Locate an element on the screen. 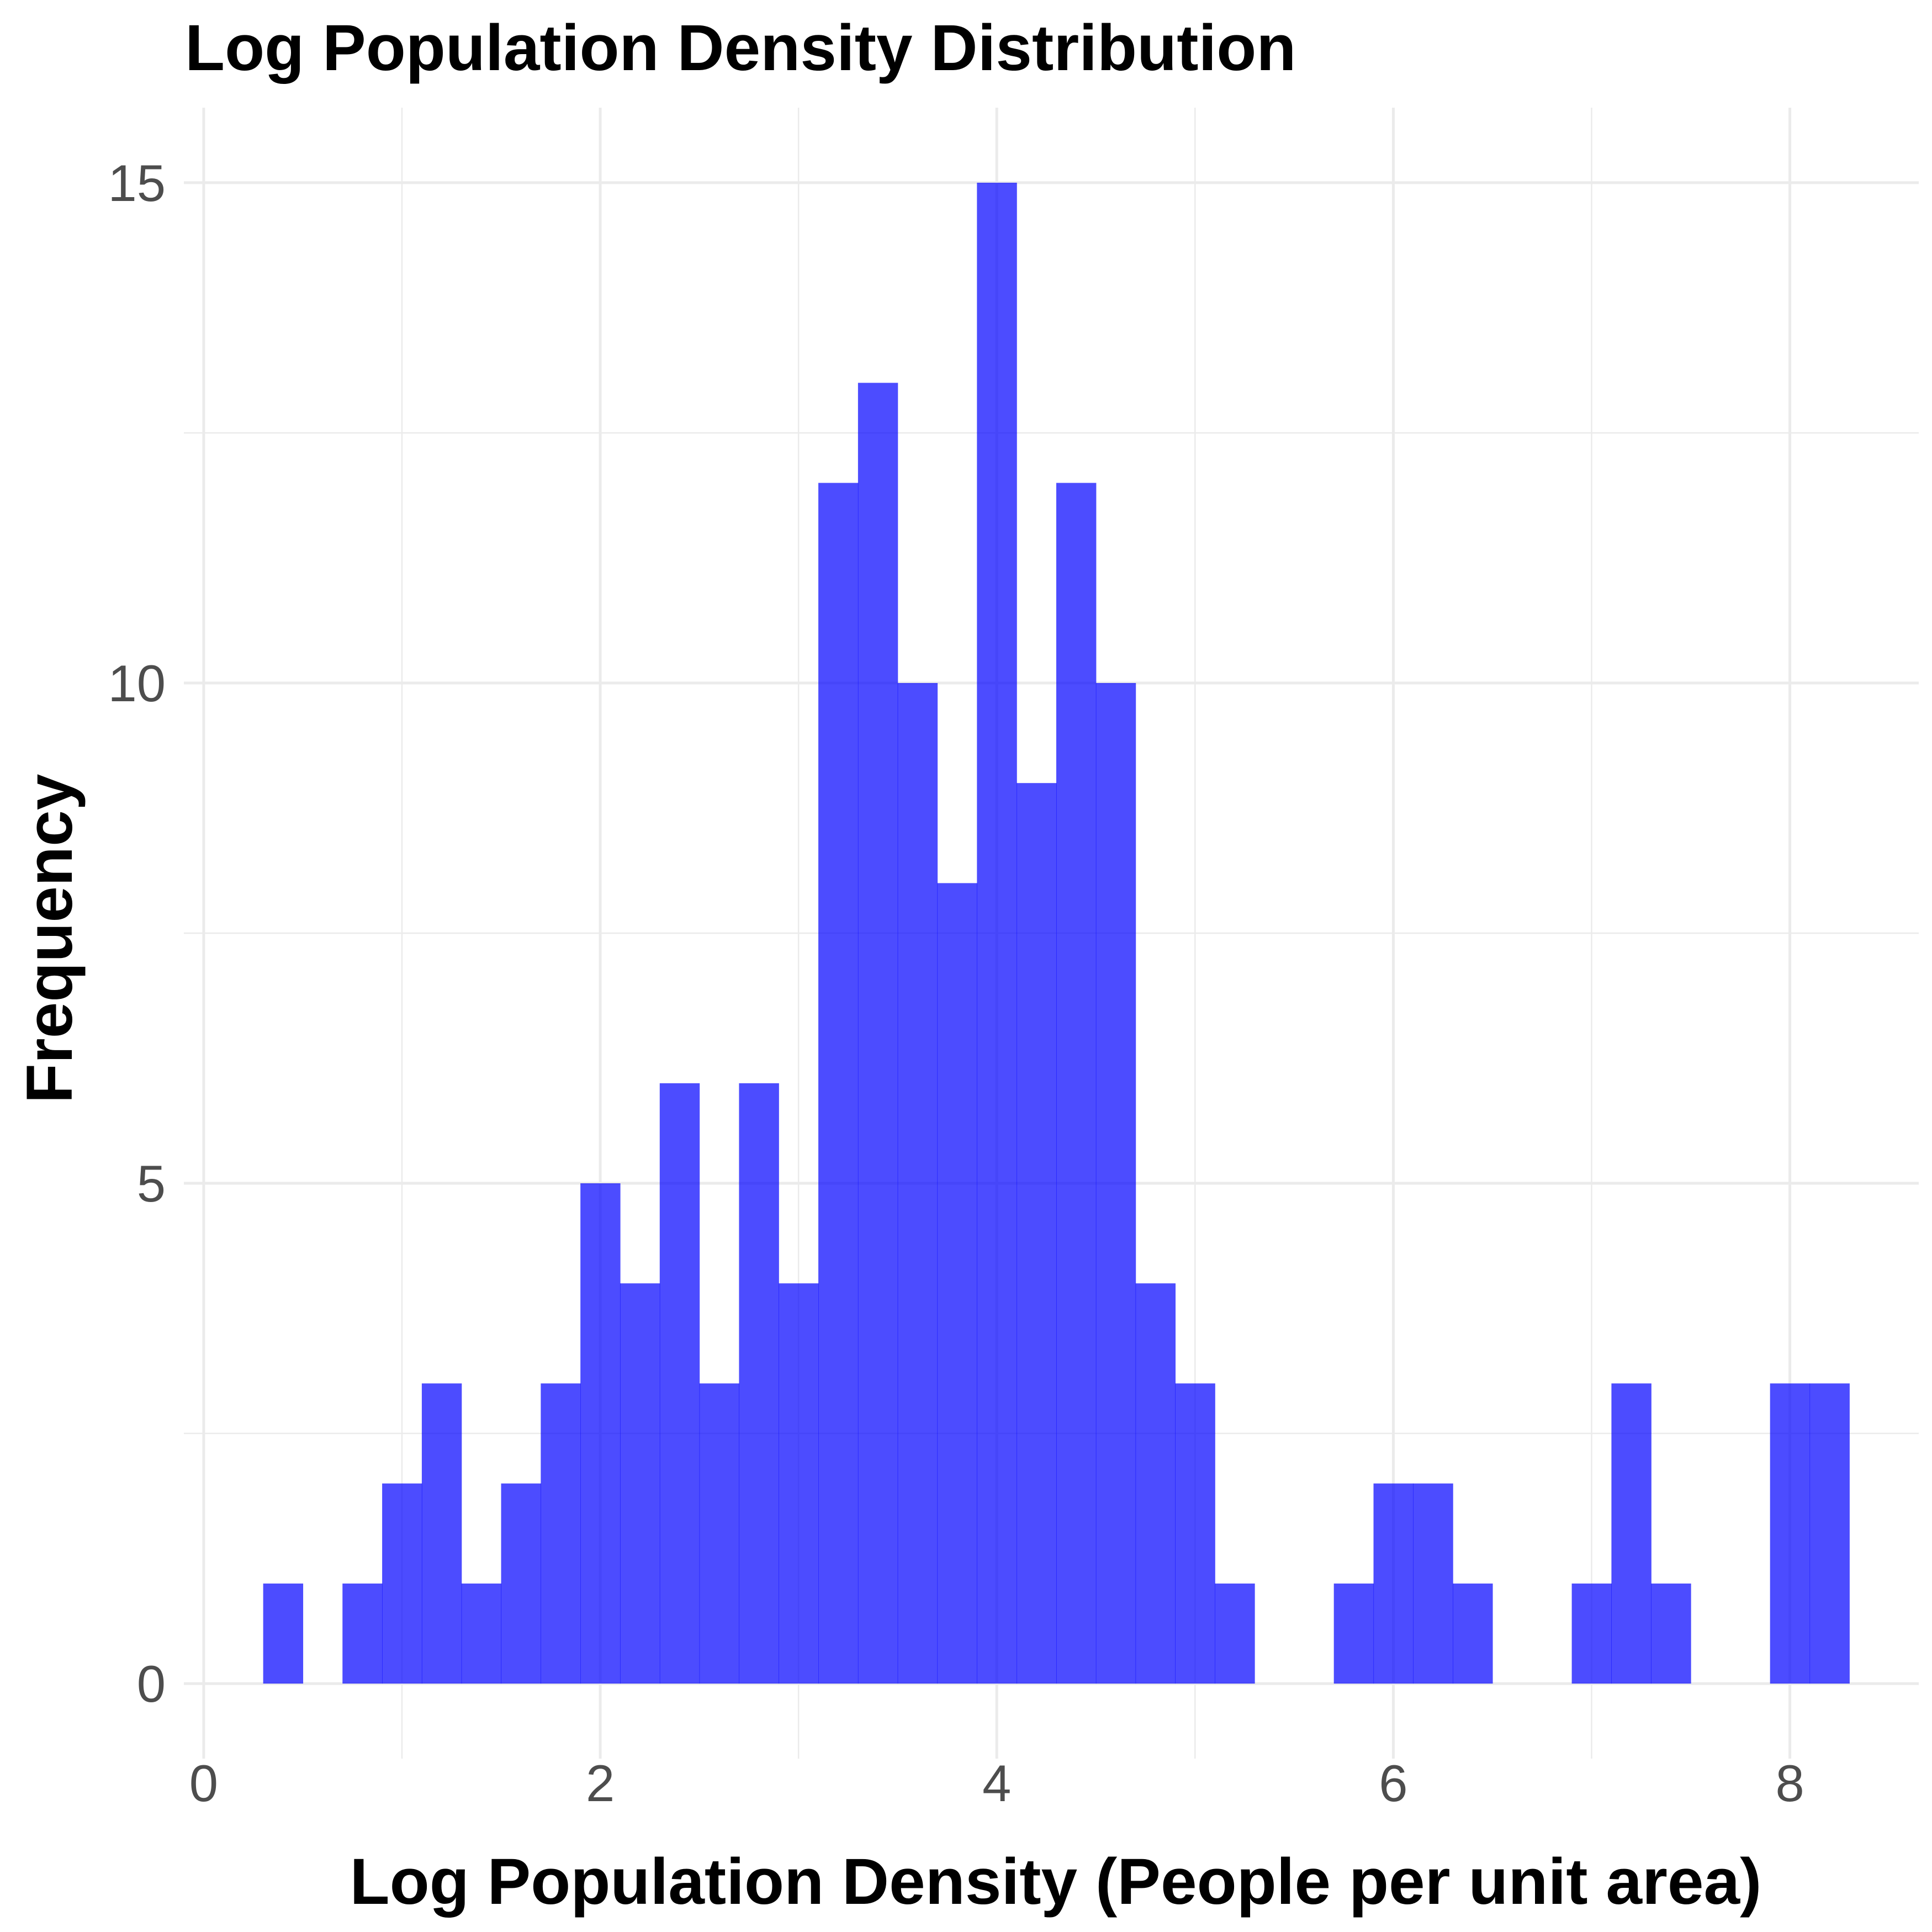 The image size is (1932, 1932). y-axis-title: Frequency is located at coordinates (49, 939).